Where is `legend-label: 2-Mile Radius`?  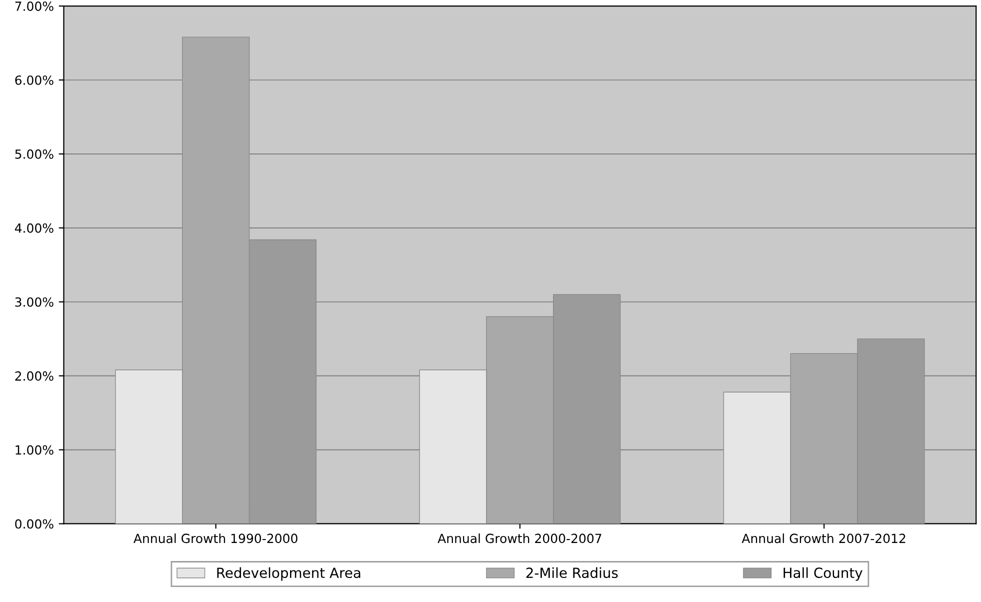
legend-label: 2-Mile Radius is located at coordinates (572, 572).